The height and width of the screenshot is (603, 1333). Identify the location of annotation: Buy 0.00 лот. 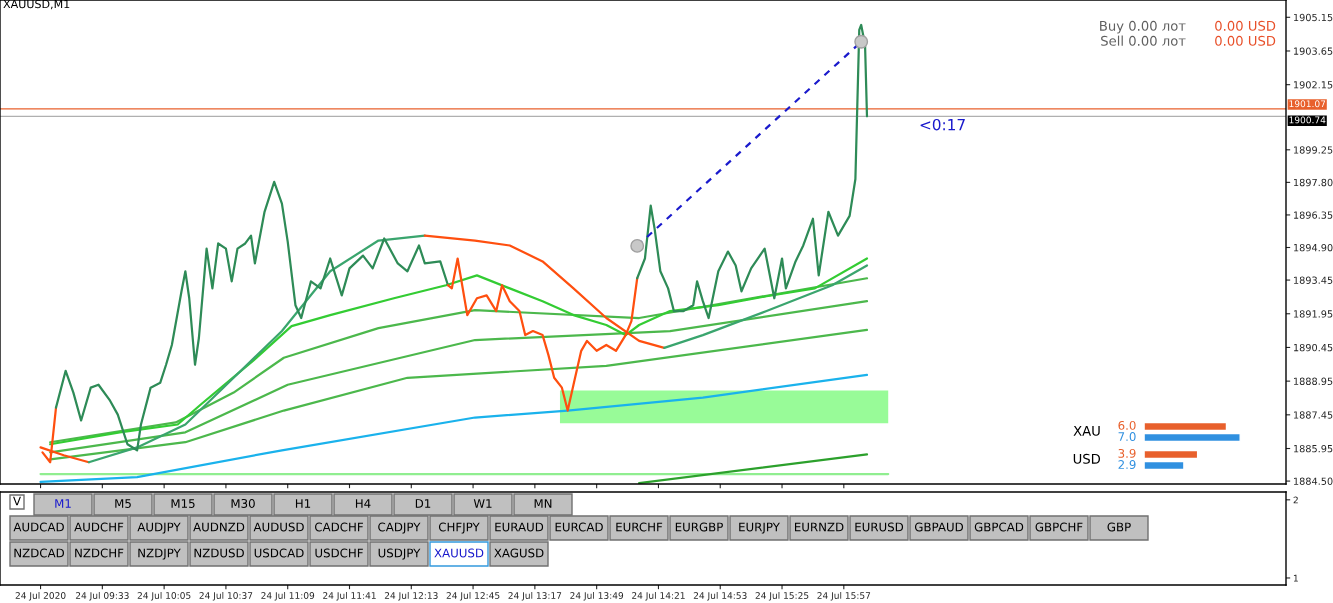
(1143, 27).